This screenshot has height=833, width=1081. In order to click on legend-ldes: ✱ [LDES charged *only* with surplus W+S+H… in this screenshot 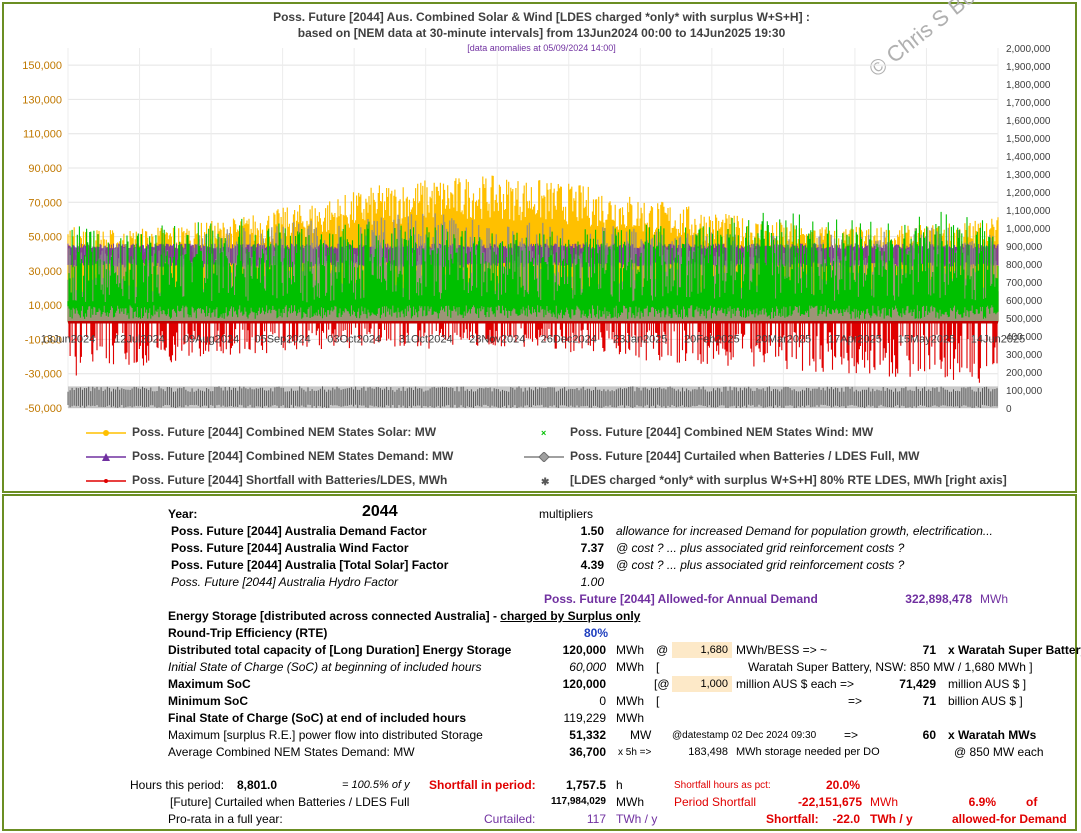, I will do `click(765, 480)`.